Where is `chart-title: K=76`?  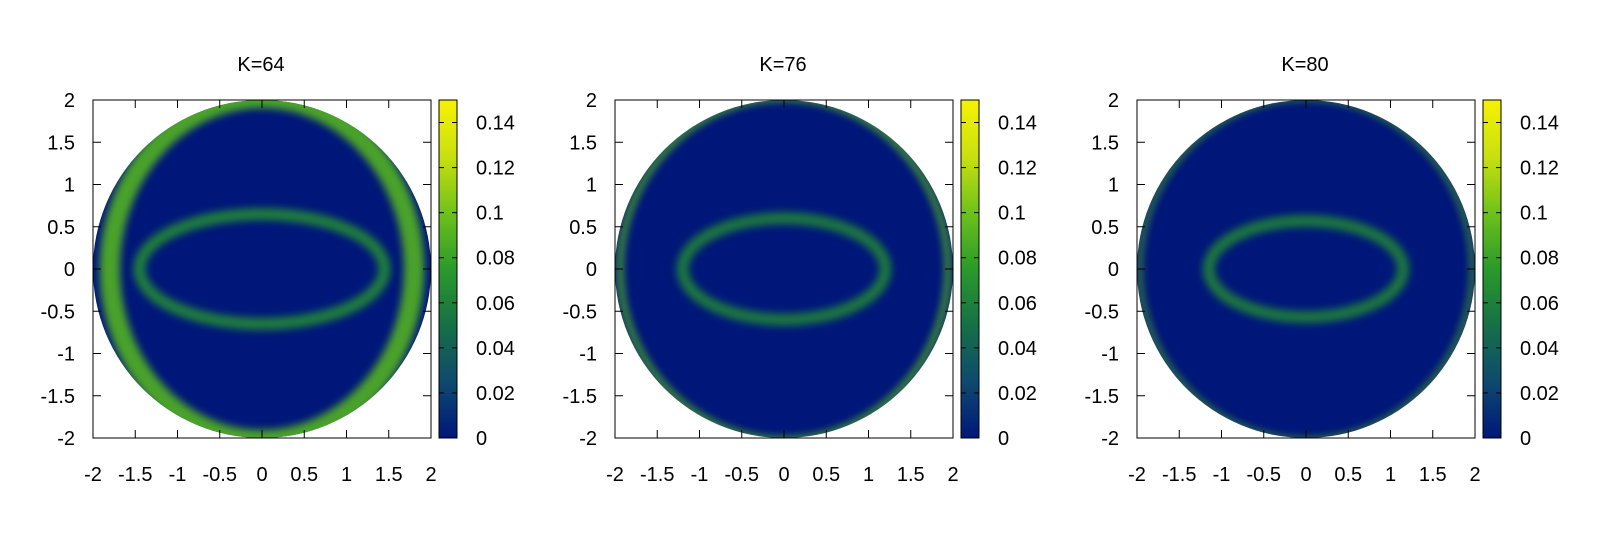
chart-title: K=76 is located at coordinates (782, 65).